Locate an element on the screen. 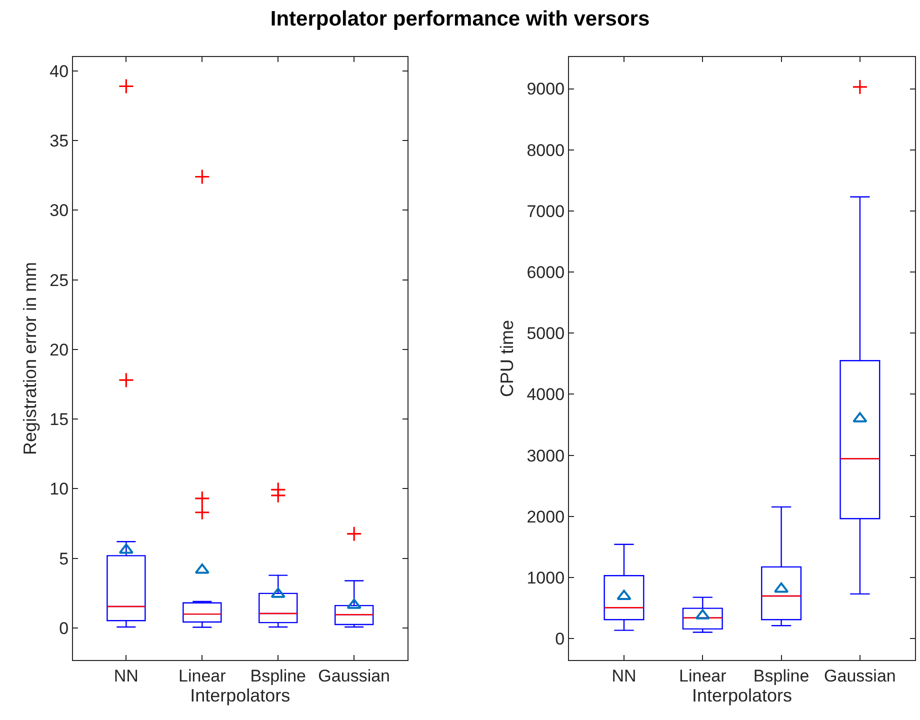 This screenshot has height=720, width=920. y-tick-label: 20 is located at coordinates (59, 350).